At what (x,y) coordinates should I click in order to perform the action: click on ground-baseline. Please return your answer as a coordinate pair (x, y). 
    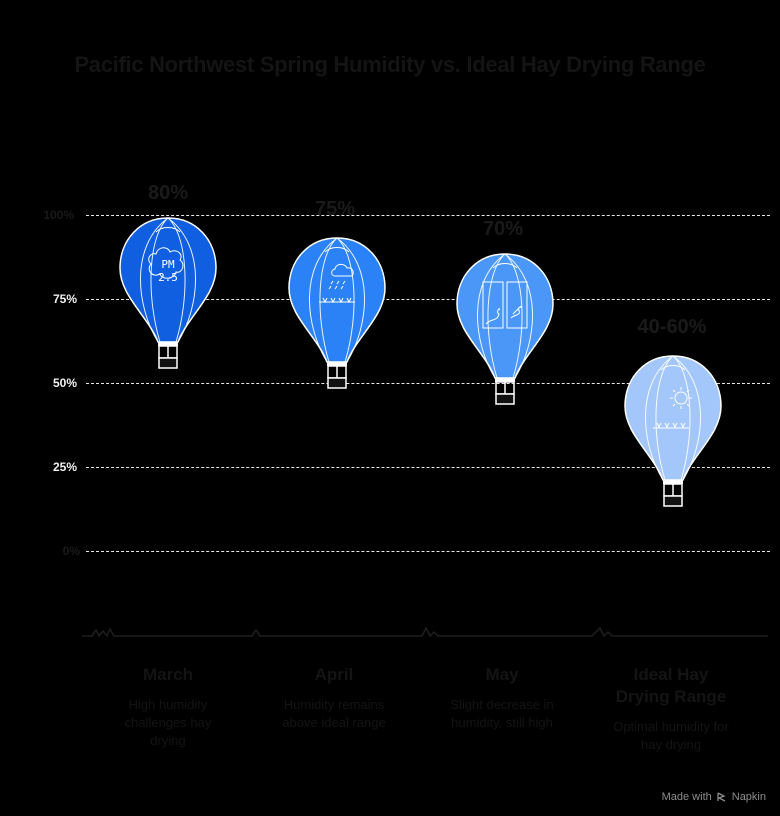
    Looking at the image, I should click on (425, 632).